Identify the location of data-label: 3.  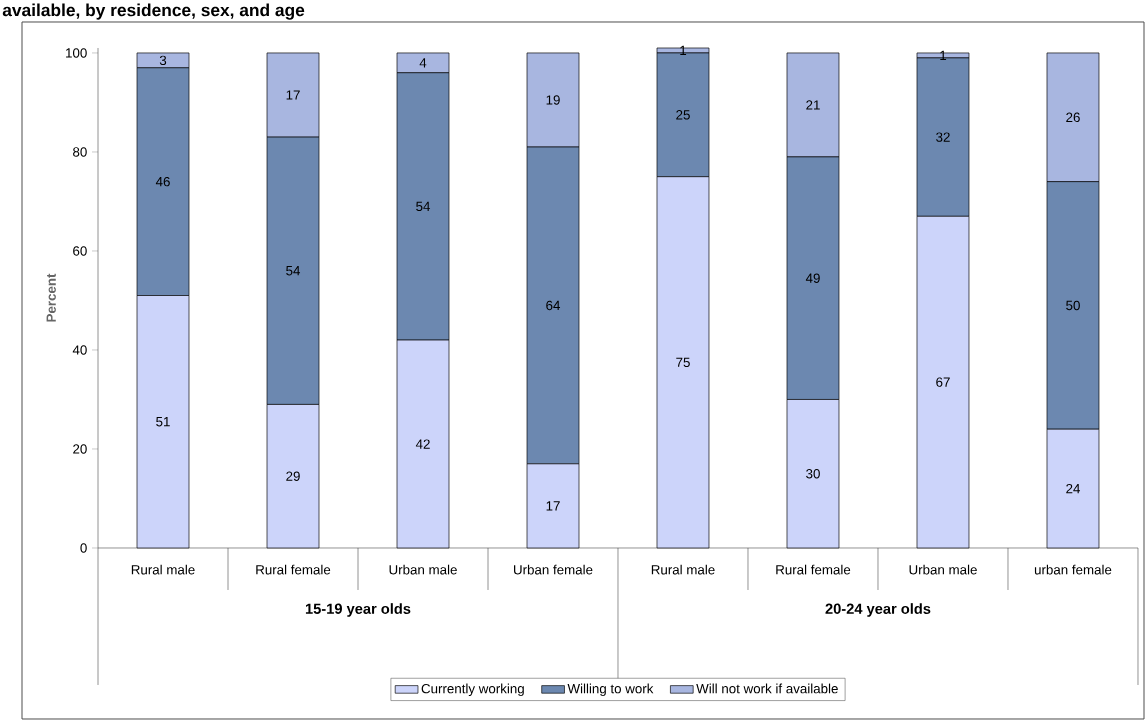
(163, 60).